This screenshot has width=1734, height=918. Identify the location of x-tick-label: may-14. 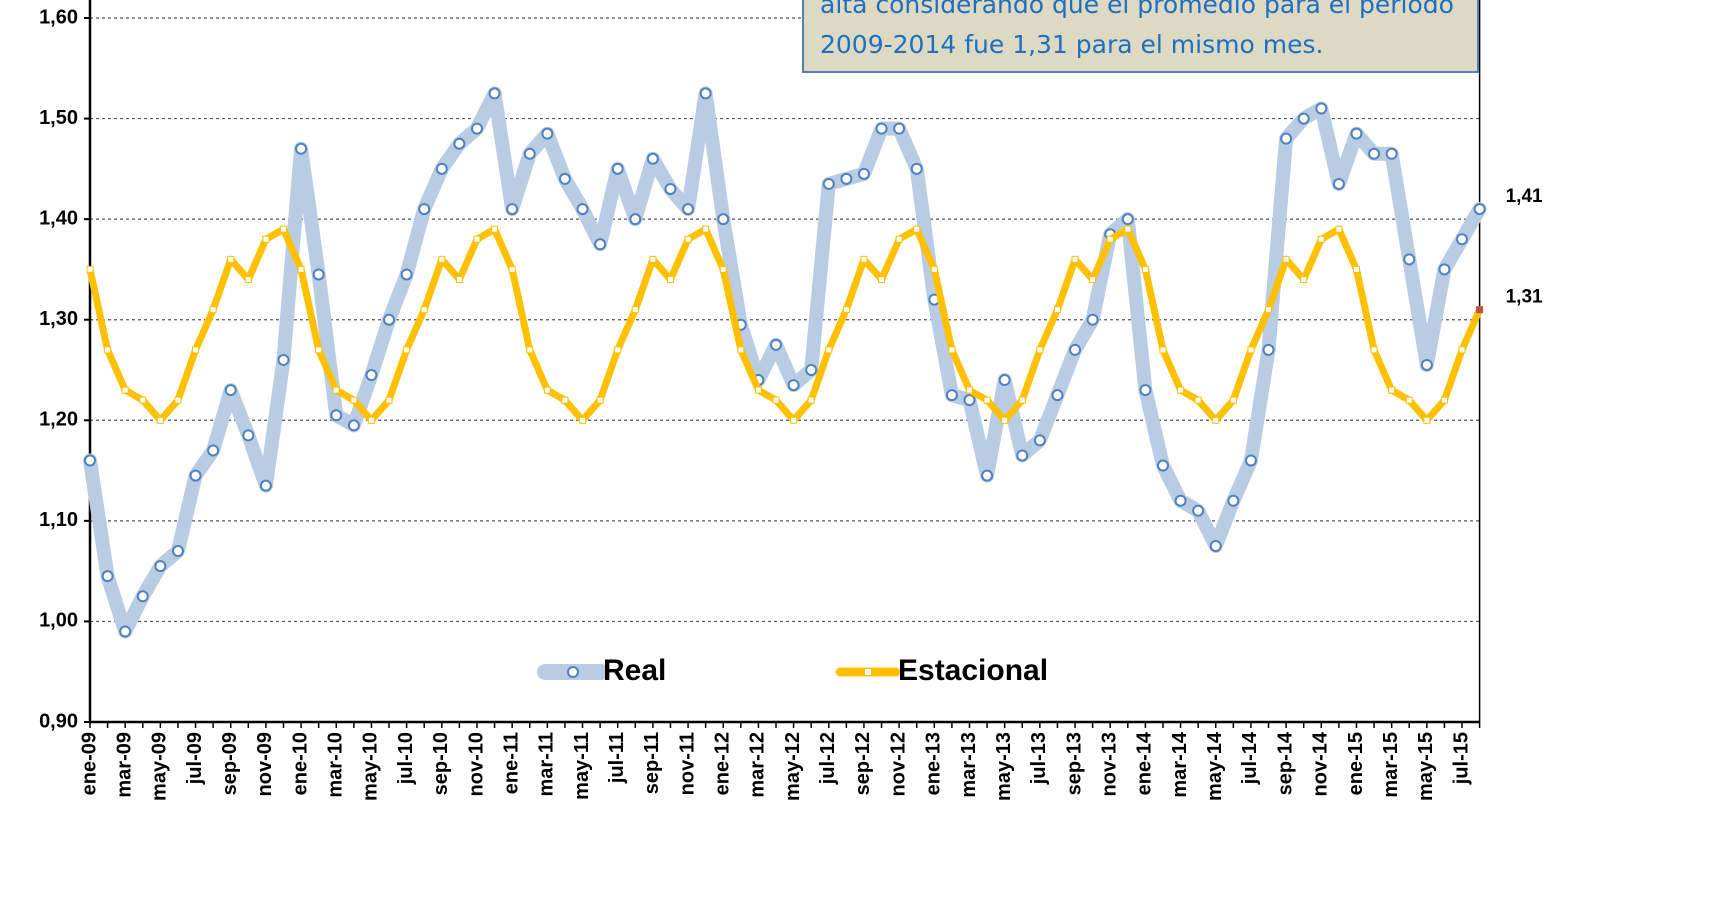
(1215, 766).